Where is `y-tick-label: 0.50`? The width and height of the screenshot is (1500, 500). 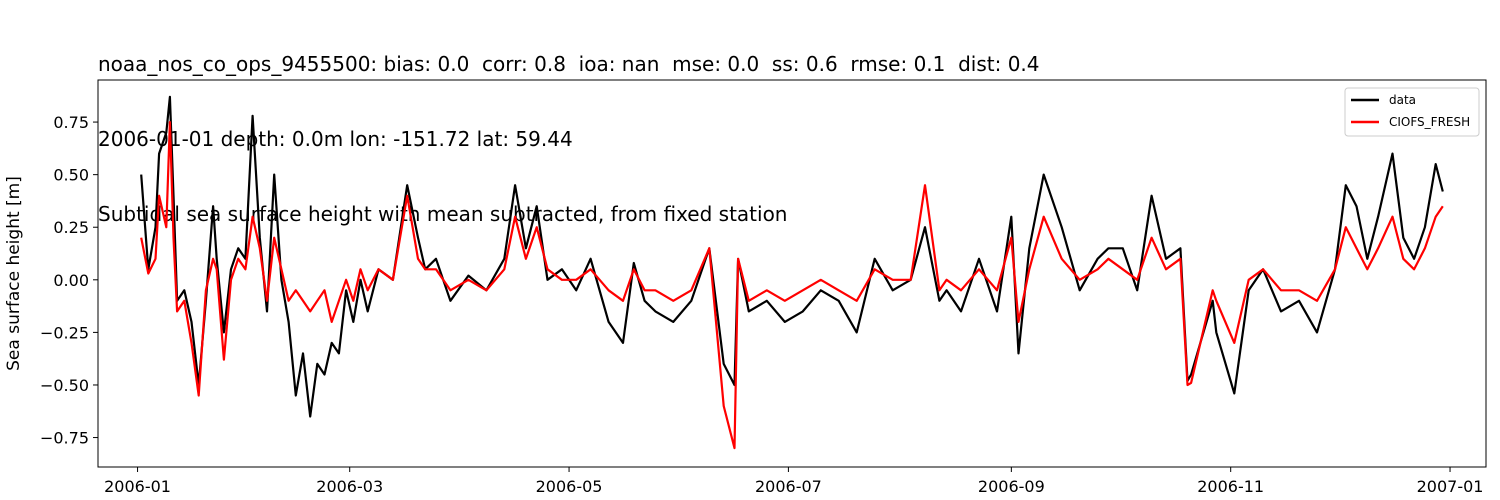
y-tick-label: 0.50 is located at coordinates (71, 175).